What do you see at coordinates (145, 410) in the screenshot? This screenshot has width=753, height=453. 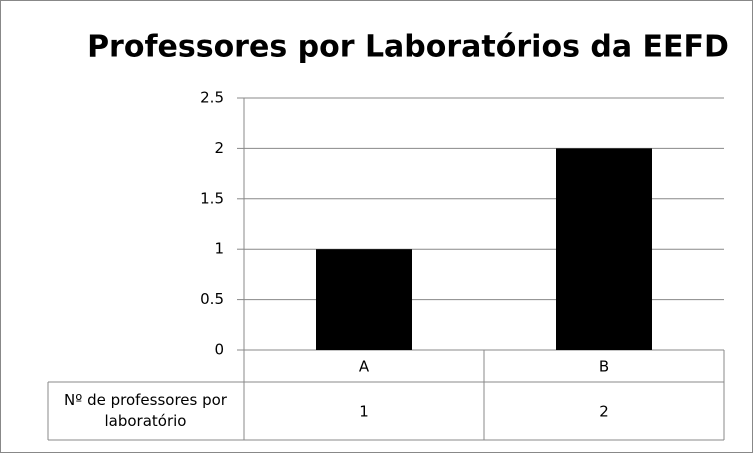 I see `legend-entry: Nº de professores por laboratório` at bounding box center [145, 410].